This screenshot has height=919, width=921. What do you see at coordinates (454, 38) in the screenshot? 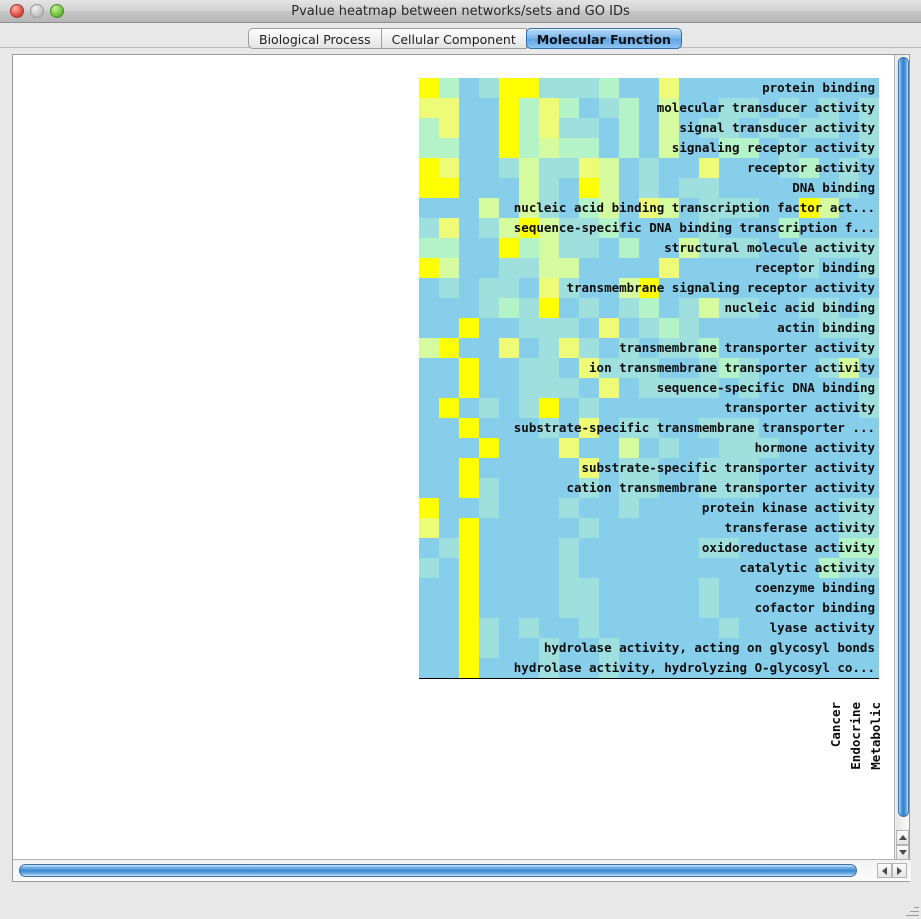
I see `tab-cellular-component: Cellular Component` at bounding box center [454, 38].